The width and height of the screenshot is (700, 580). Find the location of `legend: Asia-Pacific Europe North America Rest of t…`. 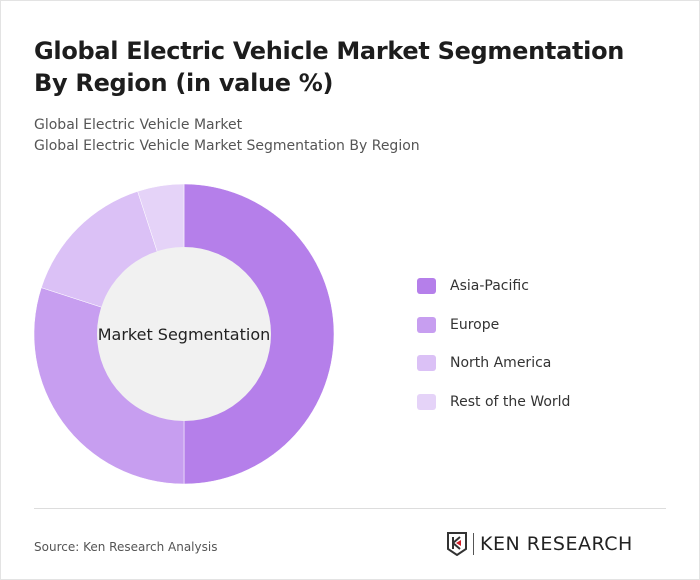

legend: Asia-Pacific Europe North America Rest of t… is located at coordinates (493, 344).